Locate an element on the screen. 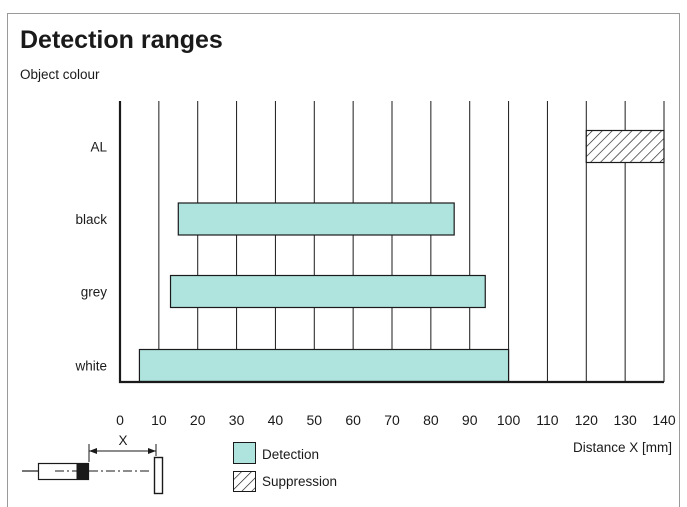 This screenshot has height=507, width=687. x-tick-label: 10 is located at coordinates (159, 420).